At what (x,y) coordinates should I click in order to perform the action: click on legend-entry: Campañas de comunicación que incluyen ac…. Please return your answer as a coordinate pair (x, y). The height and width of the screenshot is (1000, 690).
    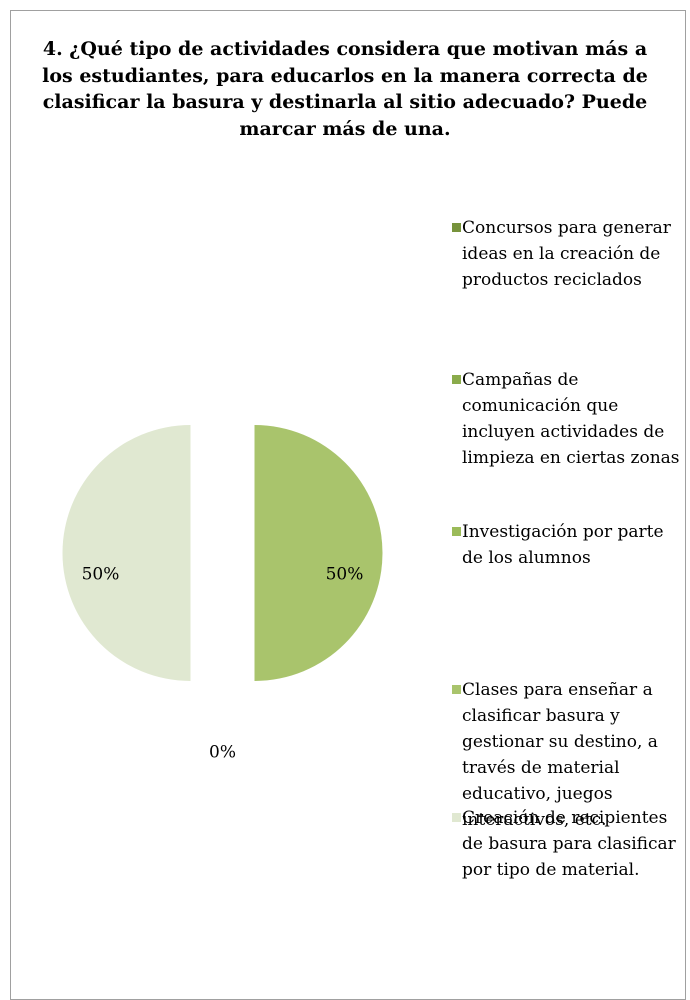
    Looking at the image, I should click on (566, 419).